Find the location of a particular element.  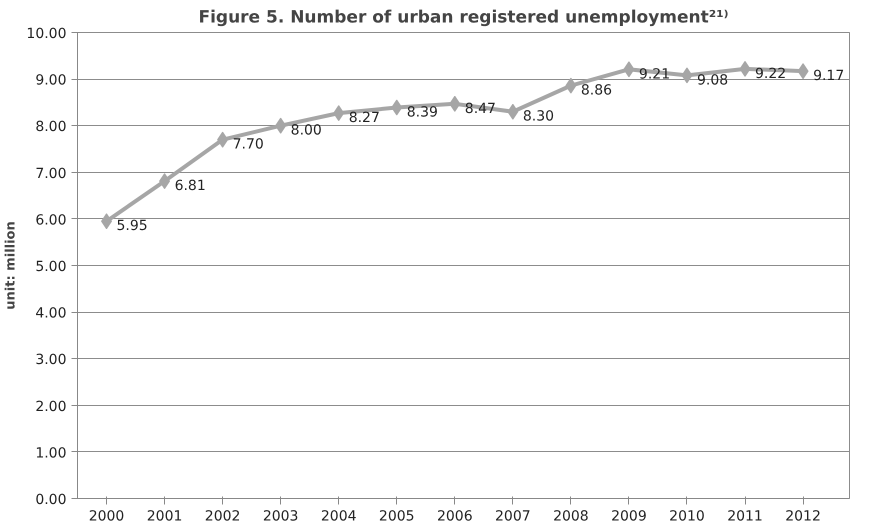

text: 8.27 is located at coordinates (364, 118).